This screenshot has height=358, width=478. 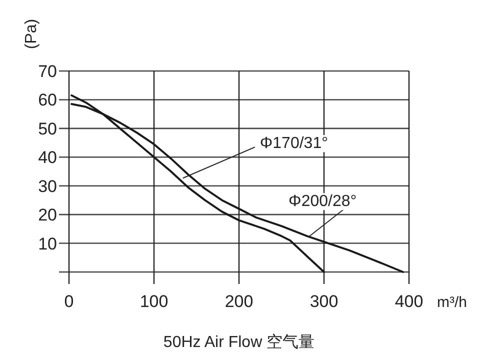 What do you see at coordinates (322, 201) in the screenshot?
I see `annotation: Φ200/28°` at bounding box center [322, 201].